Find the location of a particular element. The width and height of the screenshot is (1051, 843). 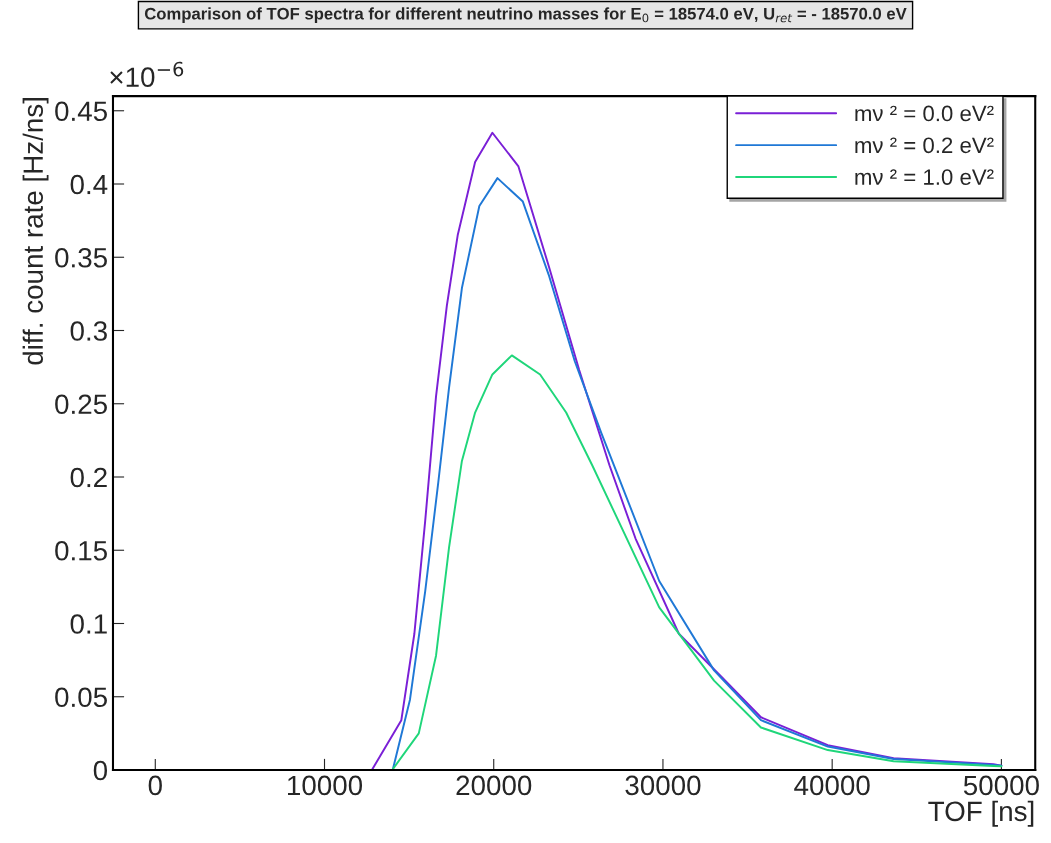

x-tick-label: 50000 is located at coordinates (1001, 785).